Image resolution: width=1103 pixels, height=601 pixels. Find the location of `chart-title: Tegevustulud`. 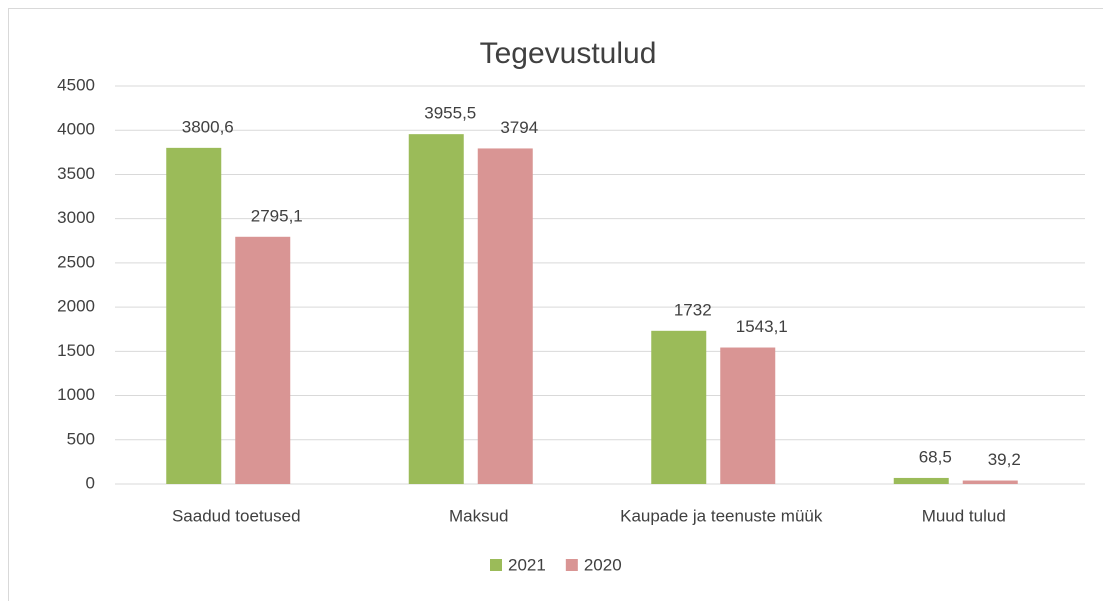

chart-title: Tegevustulud is located at coordinates (568, 53).